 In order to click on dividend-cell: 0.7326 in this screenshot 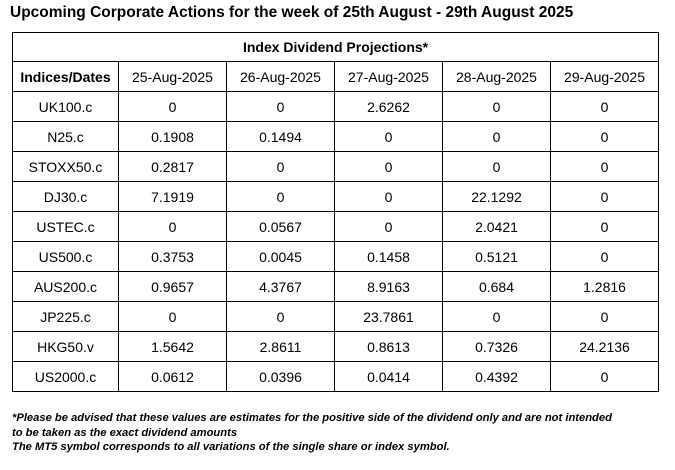, I will do `click(496, 346)`.